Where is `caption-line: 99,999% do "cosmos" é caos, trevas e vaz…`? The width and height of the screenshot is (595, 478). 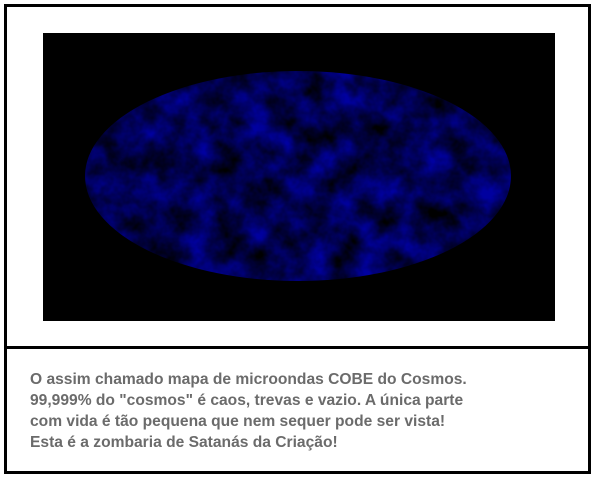
caption-line: 99,999% do "cosmos" é caos, trevas e vaz… is located at coordinates (247, 400).